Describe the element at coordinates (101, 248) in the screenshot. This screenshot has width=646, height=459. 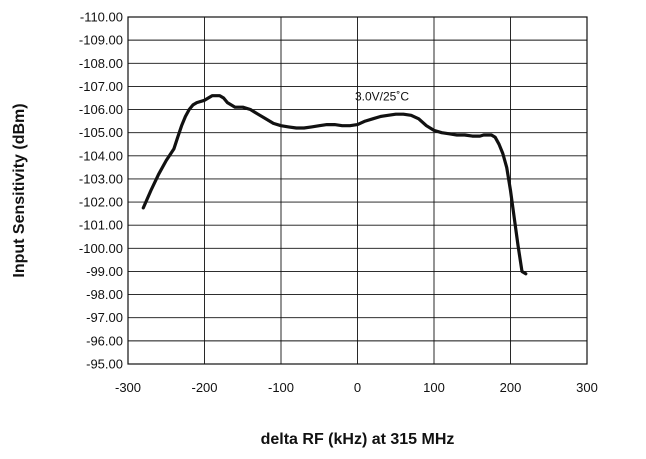
I see `y-tick-label: -100.00` at that location.